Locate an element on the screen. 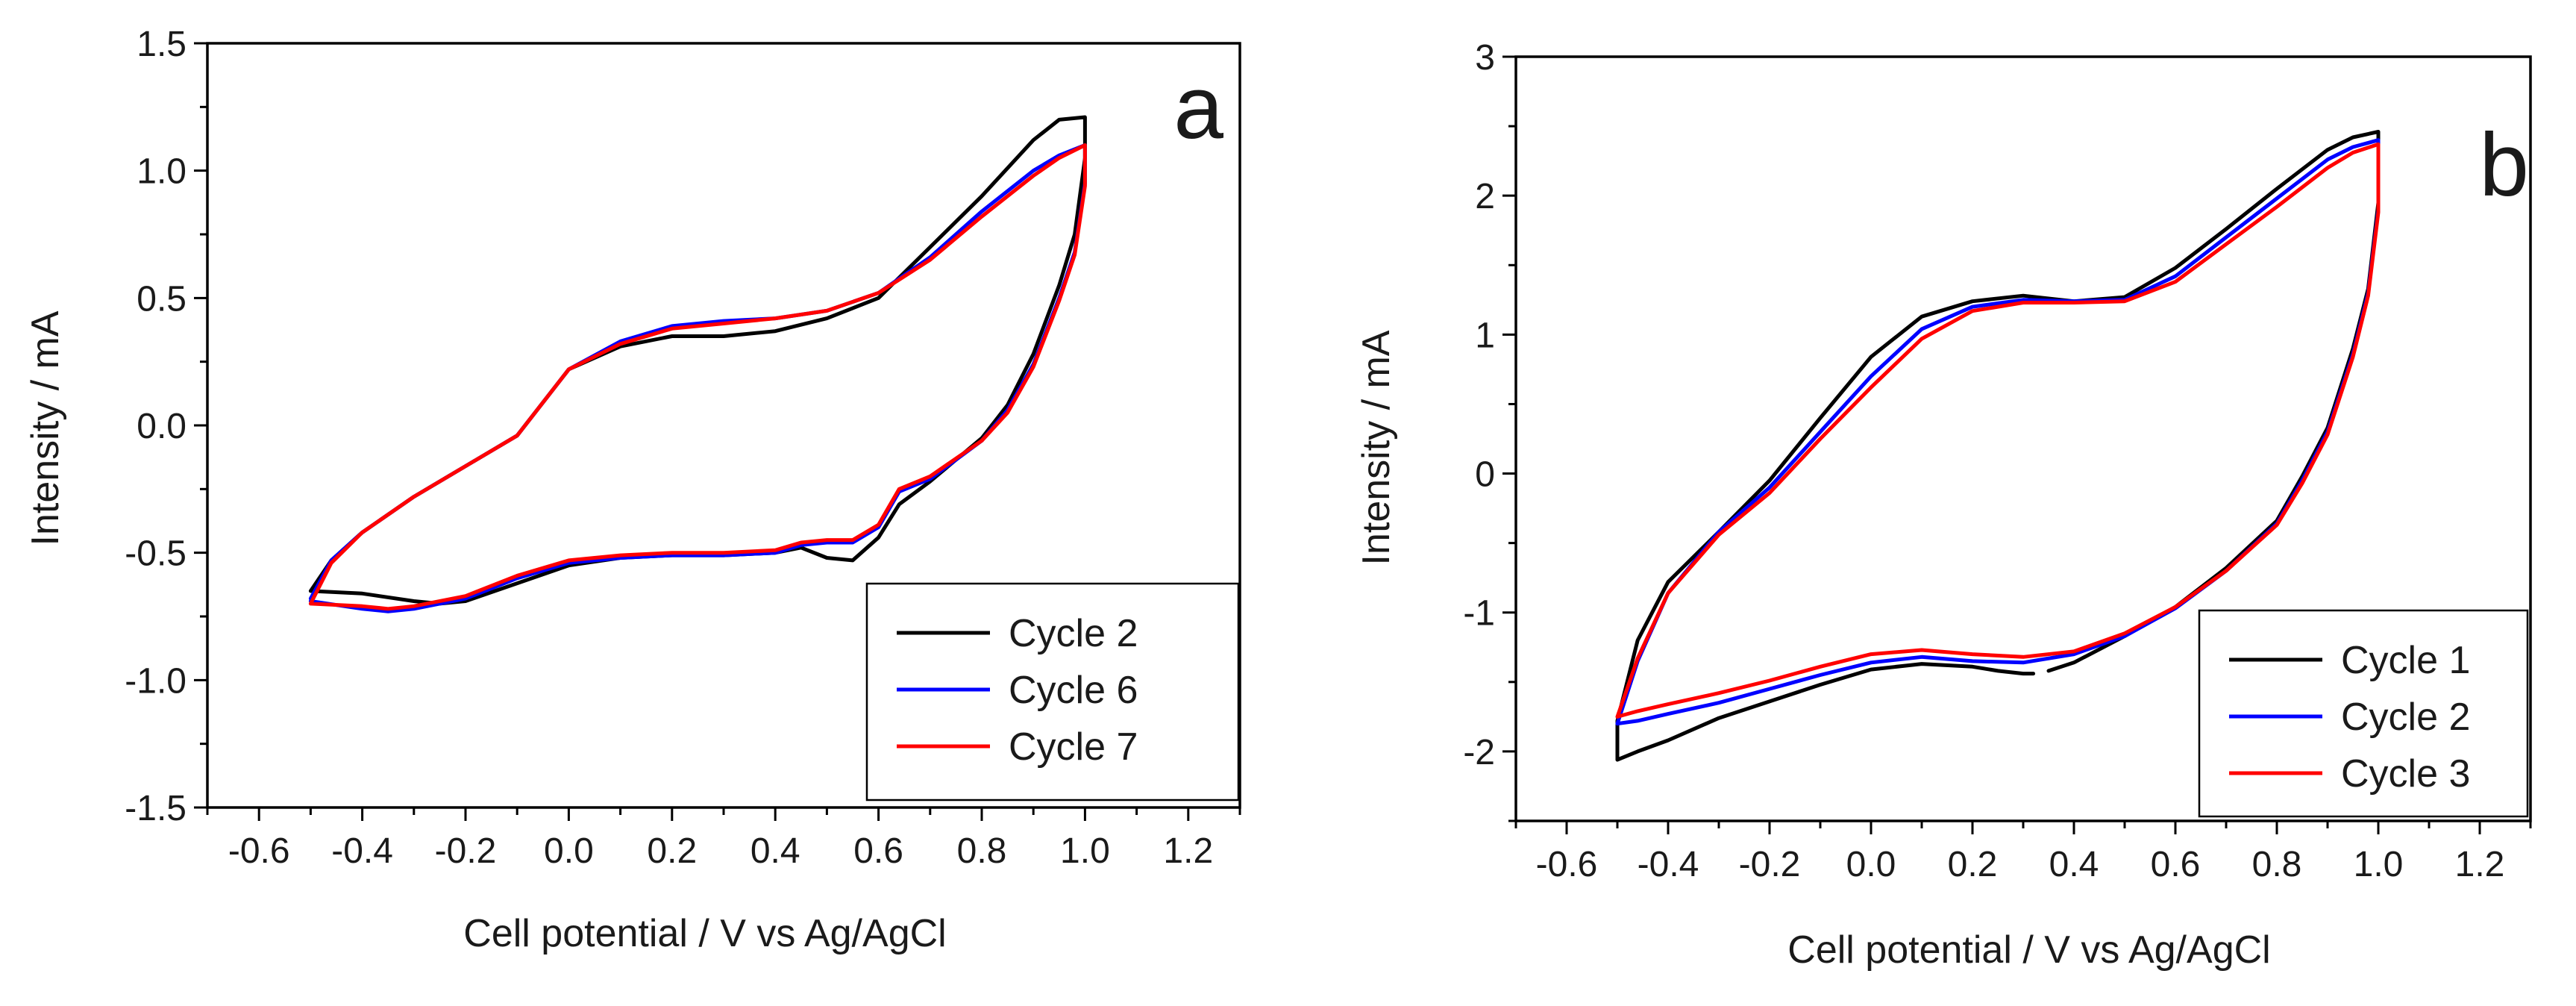 Image resolution: width=2576 pixels, height=1006 pixels. panel-a-y-tick-label: -1.0 is located at coordinates (156, 681).